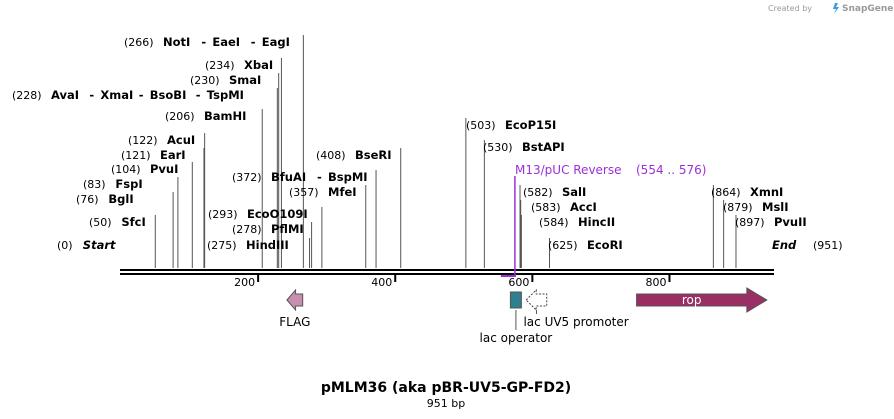 Image resolution: width=894 pixels, height=419 pixels. Describe the element at coordinates (331, 155) in the screenshot. I see `site-position: (408)` at that location.